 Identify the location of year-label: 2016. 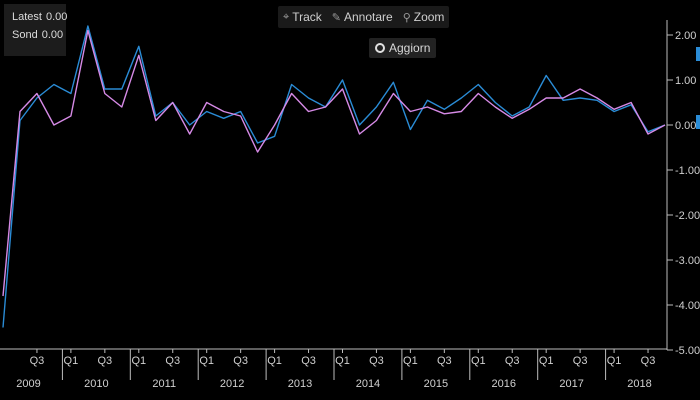
(504, 384).